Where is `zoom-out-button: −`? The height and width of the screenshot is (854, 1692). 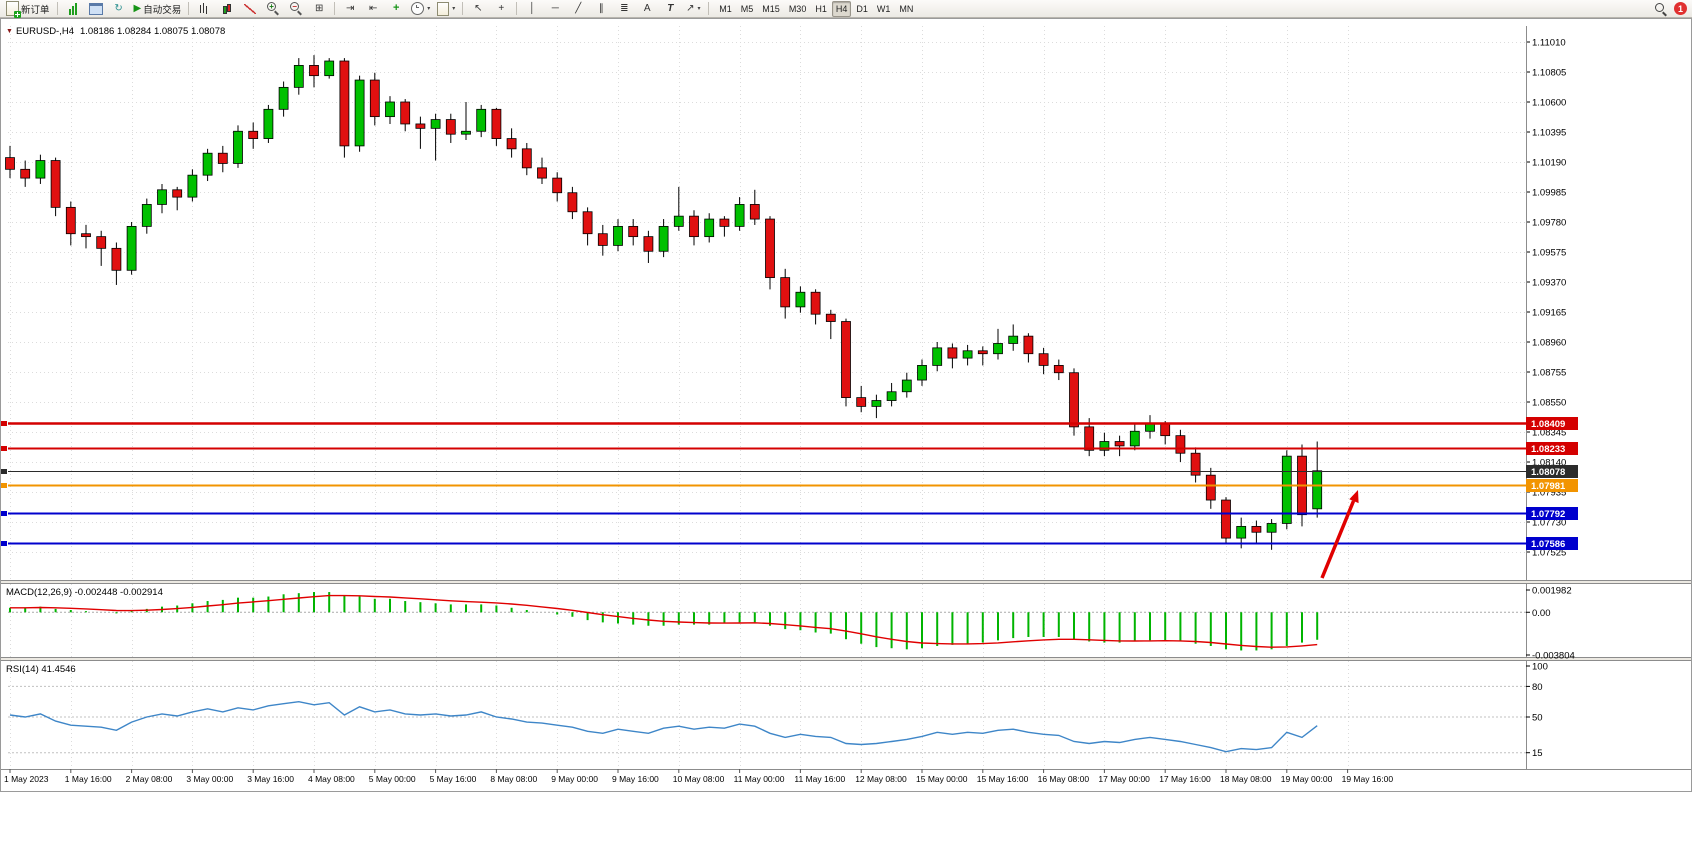
zoom-out-button: − is located at coordinates (296, 9).